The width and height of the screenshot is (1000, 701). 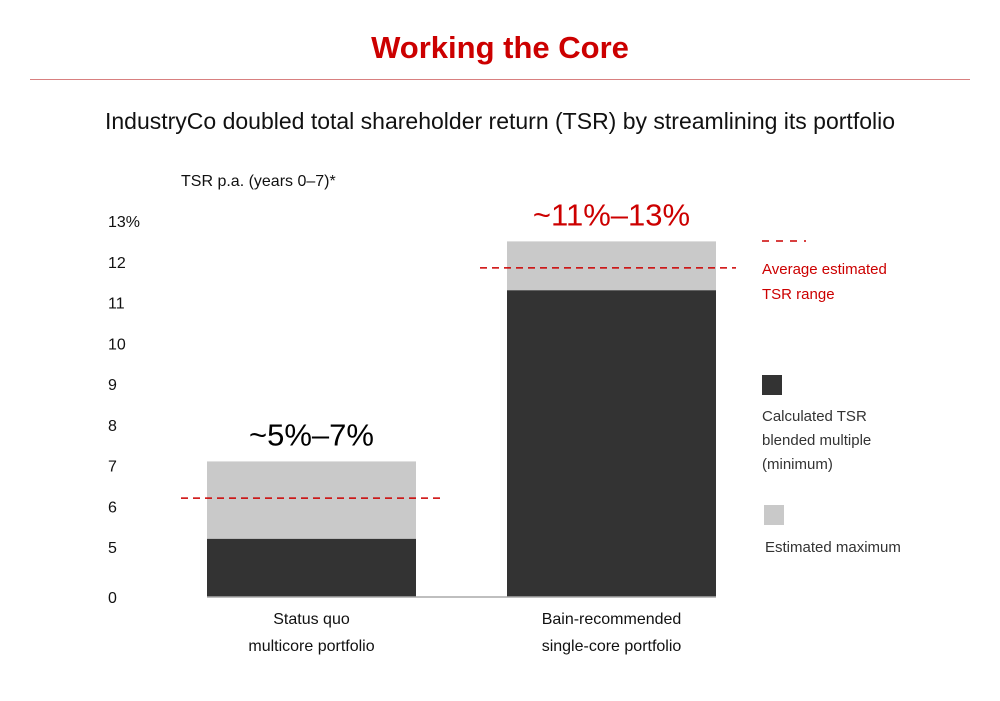 What do you see at coordinates (124, 222) in the screenshot?
I see `y-tick-label: 13%` at bounding box center [124, 222].